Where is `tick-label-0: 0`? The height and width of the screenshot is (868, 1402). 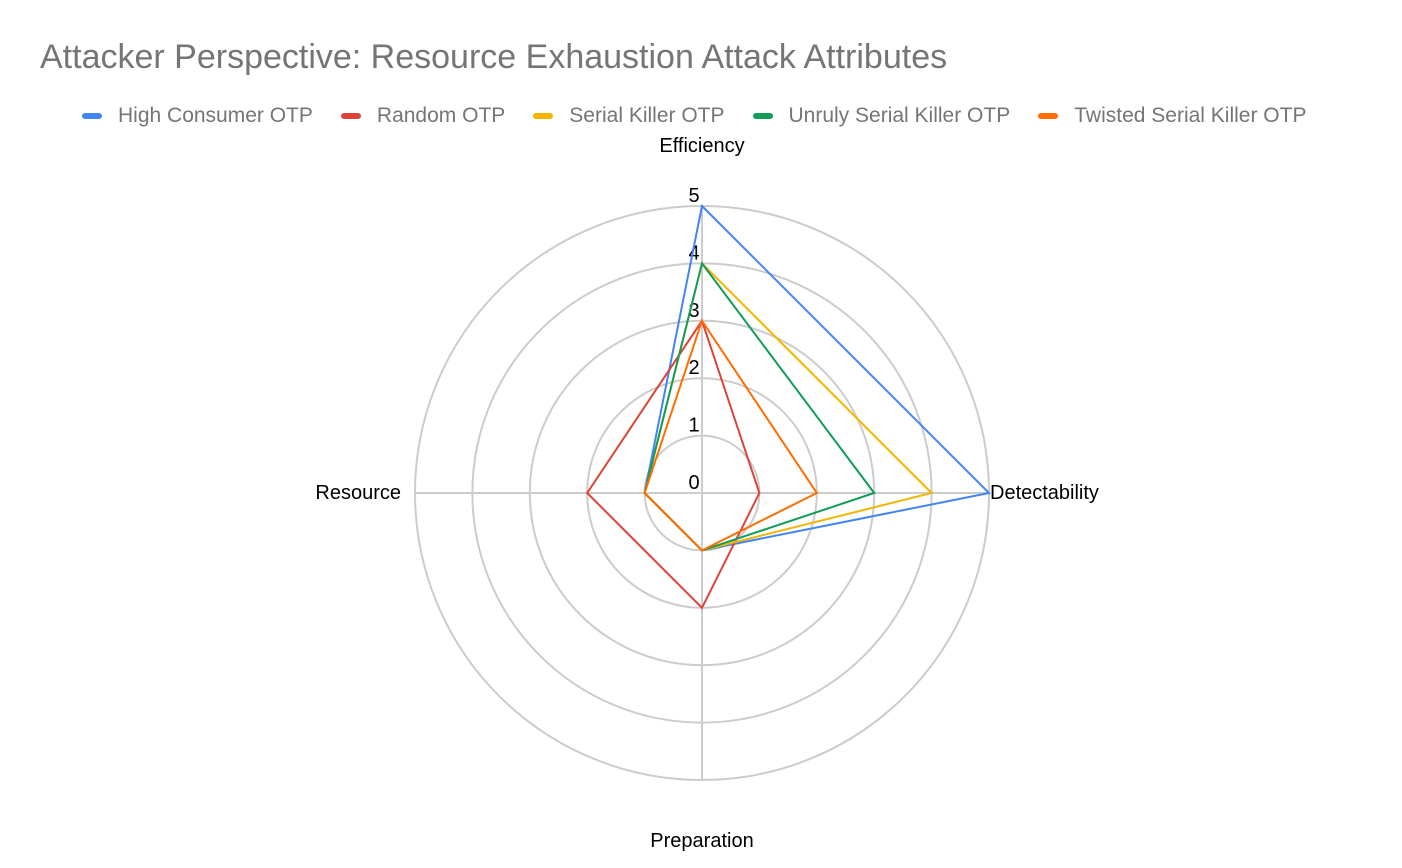 tick-label-0: 0 is located at coordinates (693, 483).